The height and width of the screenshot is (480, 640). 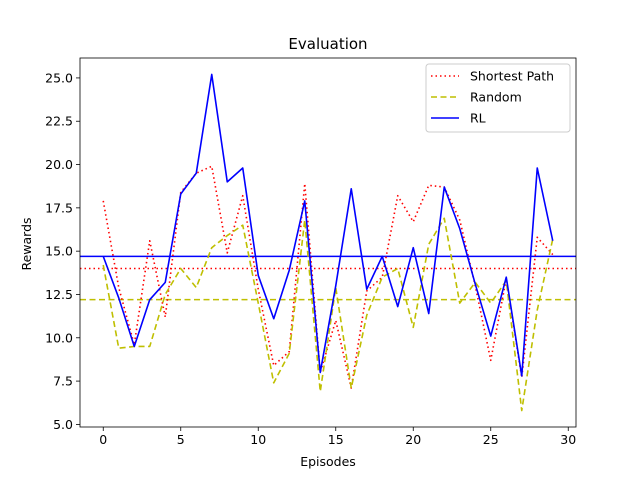 I want to click on x-tick-label-5: 25, so click(x=491, y=439).